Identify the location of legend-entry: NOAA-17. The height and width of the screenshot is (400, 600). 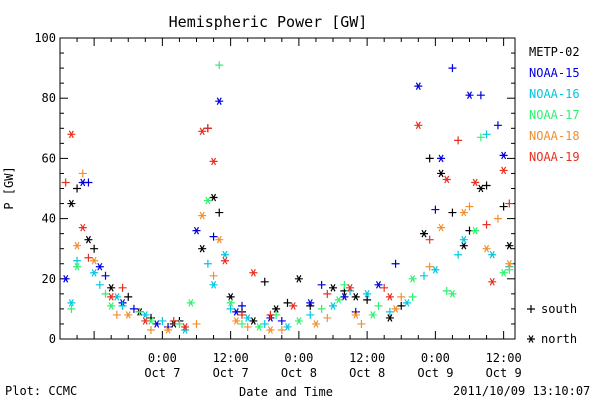
(554, 115).